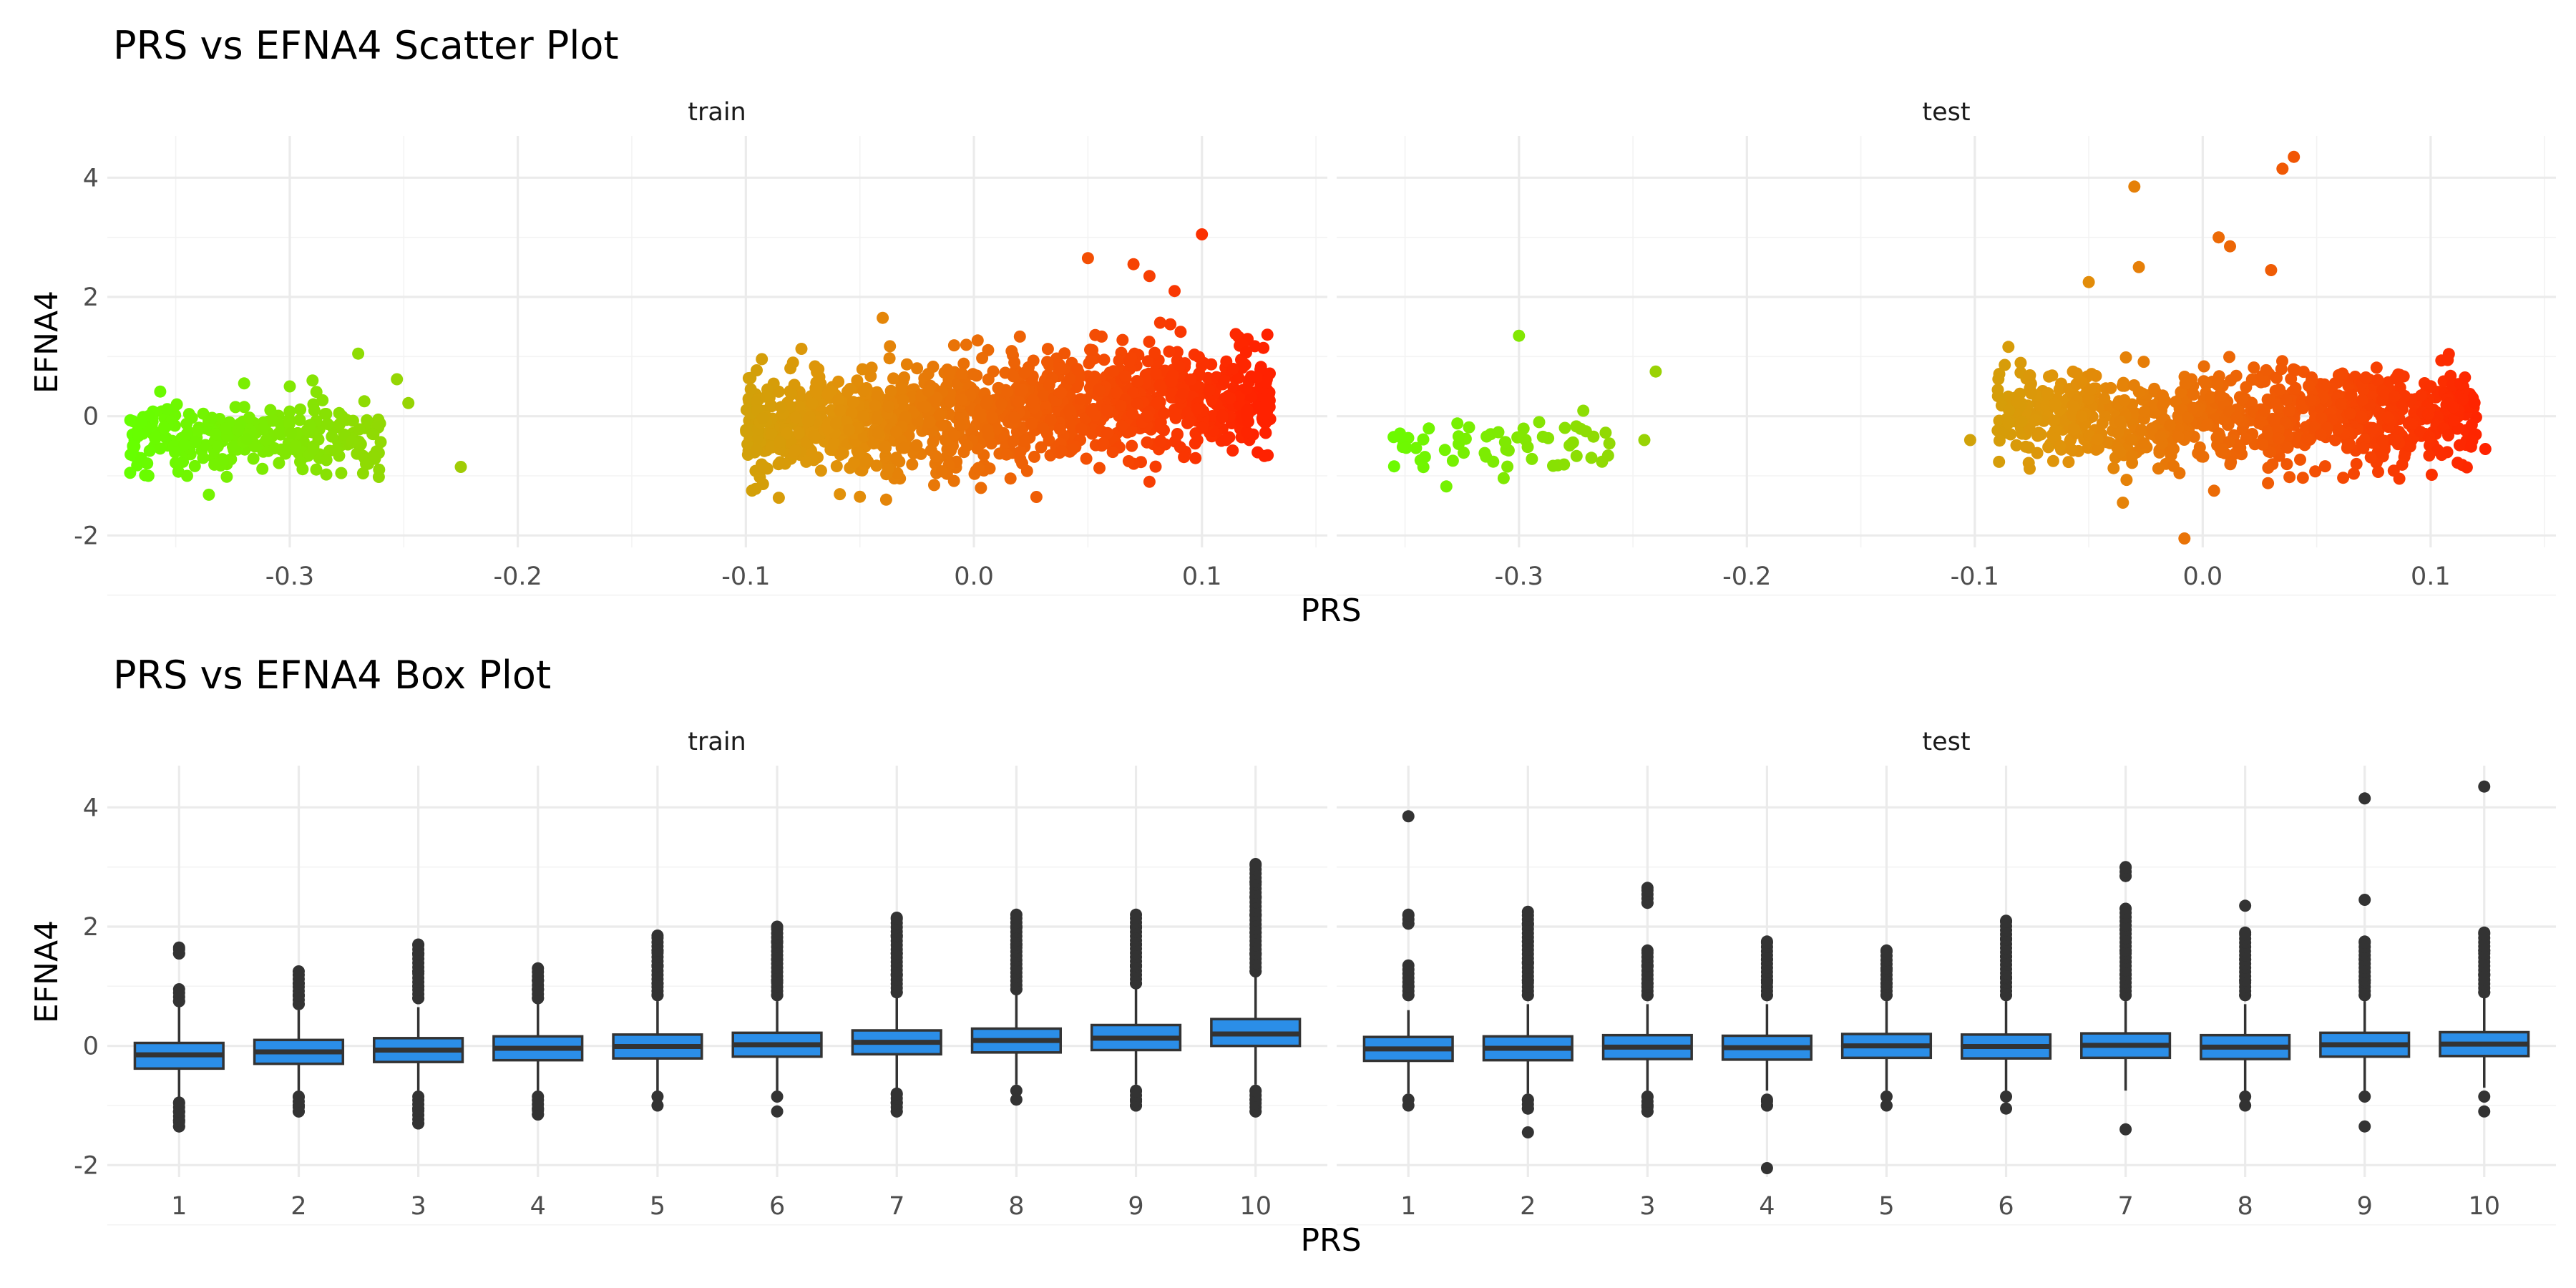 The image size is (2576, 1288). Describe the element at coordinates (777, 1206) in the screenshot. I see `x-tick-label: 6` at that location.